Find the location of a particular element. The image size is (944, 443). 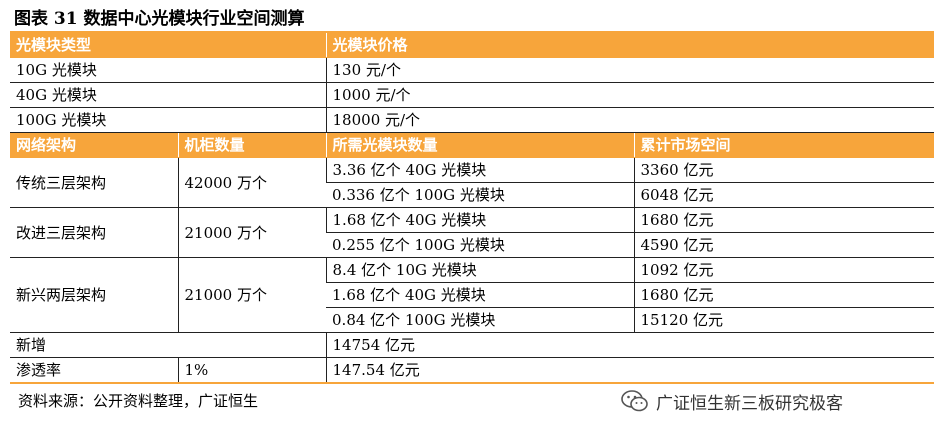

module-qty-cell: 3.36 亿个 40G 光模块 is located at coordinates (480, 170).